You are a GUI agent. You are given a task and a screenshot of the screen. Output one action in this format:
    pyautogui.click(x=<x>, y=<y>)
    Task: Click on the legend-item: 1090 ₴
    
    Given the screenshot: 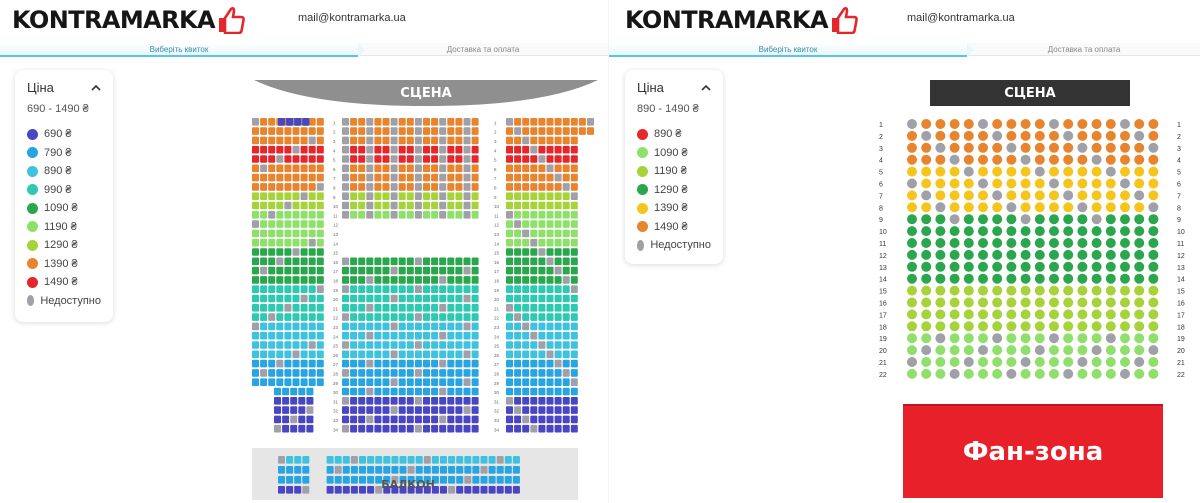 What is the action you would take?
    pyautogui.click(x=64, y=208)
    